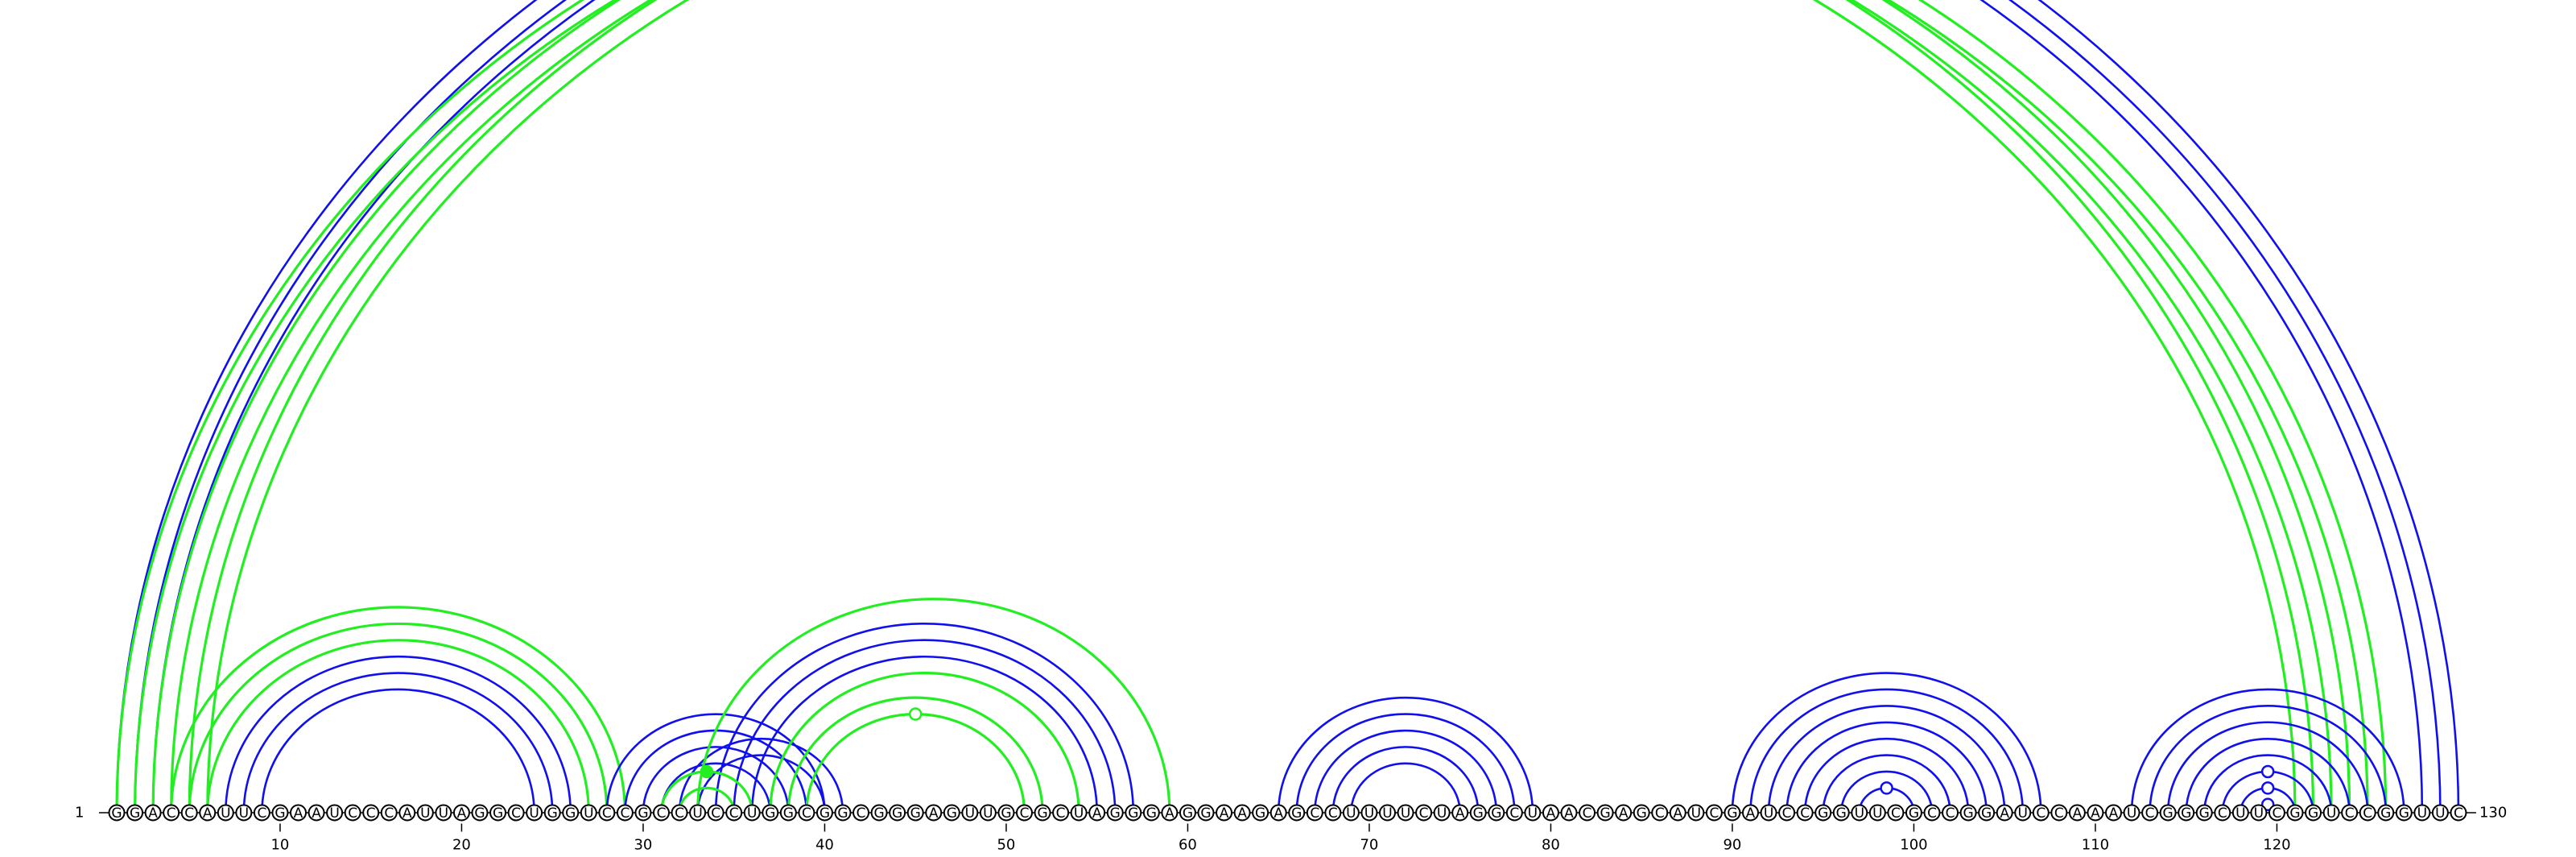 This screenshot has width=2576, height=857. What do you see at coordinates (1877, 813) in the screenshot?
I see `base-98: U` at bounding box center [1877, 813].